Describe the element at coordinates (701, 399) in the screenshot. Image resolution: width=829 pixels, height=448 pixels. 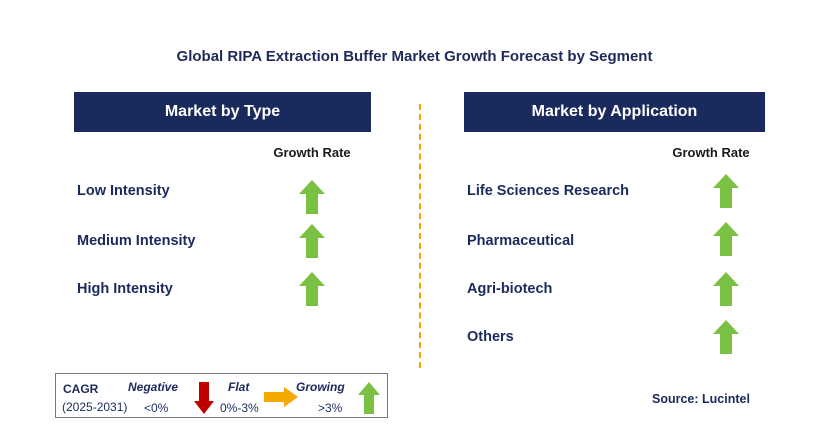
I see `source-note: Source: Lucintel` at that location.